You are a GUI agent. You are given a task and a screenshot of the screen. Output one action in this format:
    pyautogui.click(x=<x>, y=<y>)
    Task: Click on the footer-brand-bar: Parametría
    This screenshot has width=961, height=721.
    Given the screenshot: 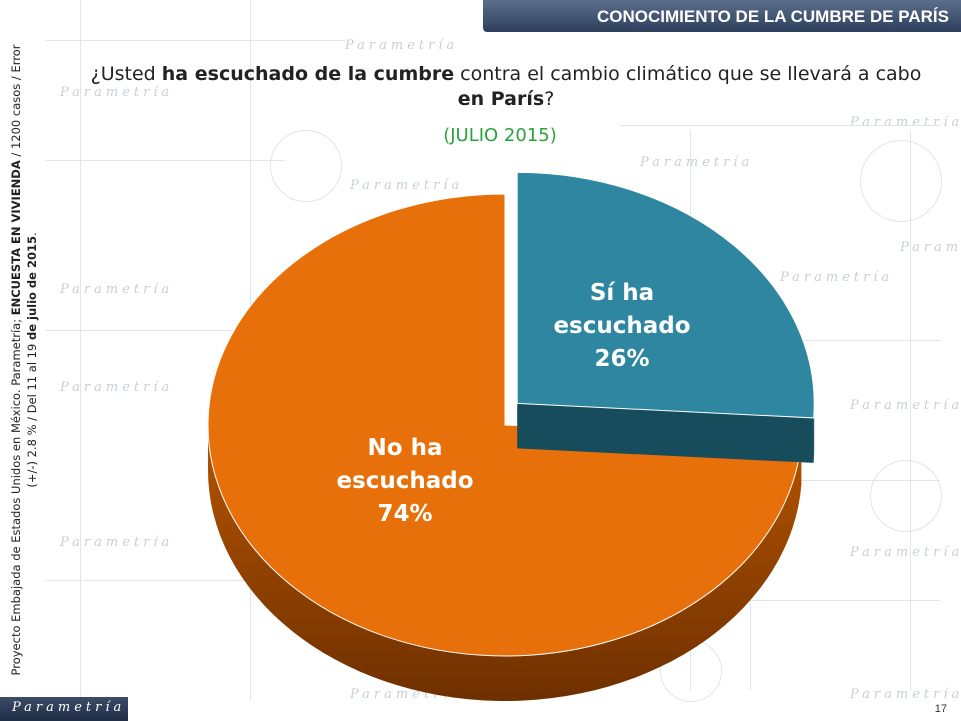 What is the action you would take?
    pyautogui.click(x=64, y=709)
    